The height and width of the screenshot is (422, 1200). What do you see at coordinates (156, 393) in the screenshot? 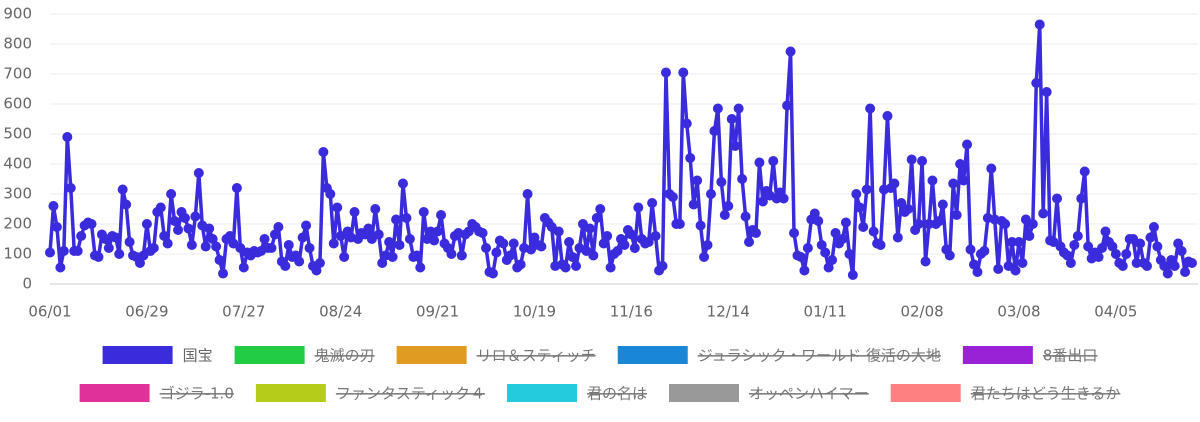
I see `legend-item: ゴジラ-1.0` at bounding box center [156, 393].